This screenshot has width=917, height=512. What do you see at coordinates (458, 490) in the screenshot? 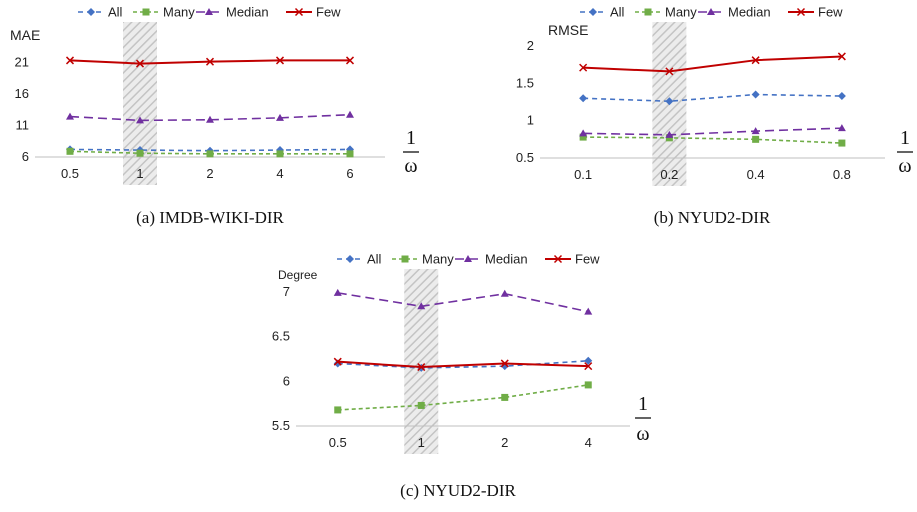
I see `chart-caption: (c) NYUD2-DIR` at bounding box center [458, 490].